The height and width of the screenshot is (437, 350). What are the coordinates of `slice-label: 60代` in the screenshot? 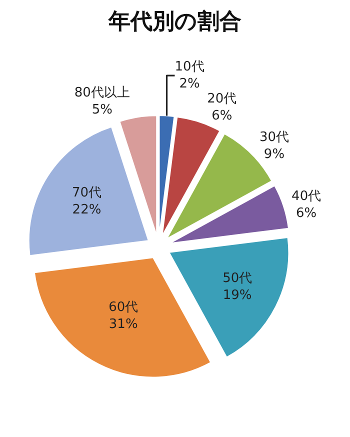 It's located at (123, 307).